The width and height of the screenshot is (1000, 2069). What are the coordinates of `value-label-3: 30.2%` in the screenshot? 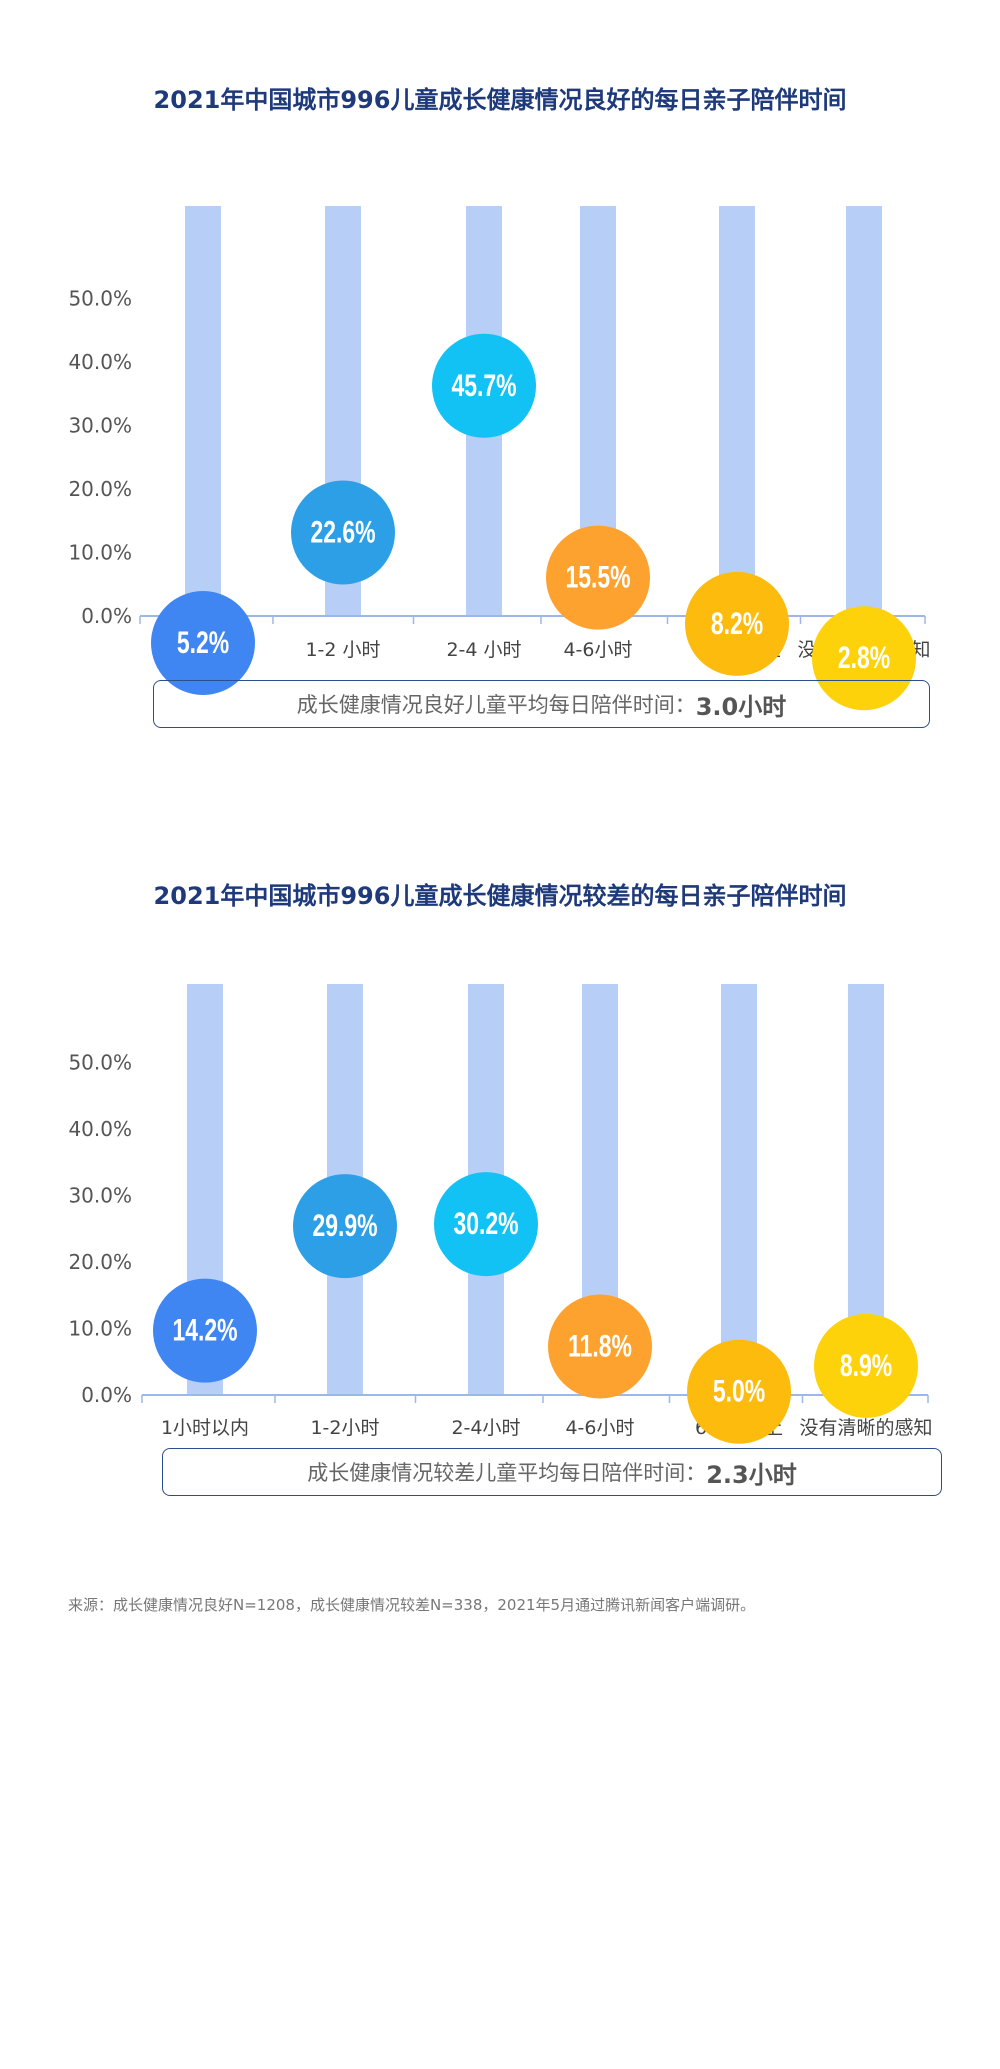 It's located at (485, 1223).